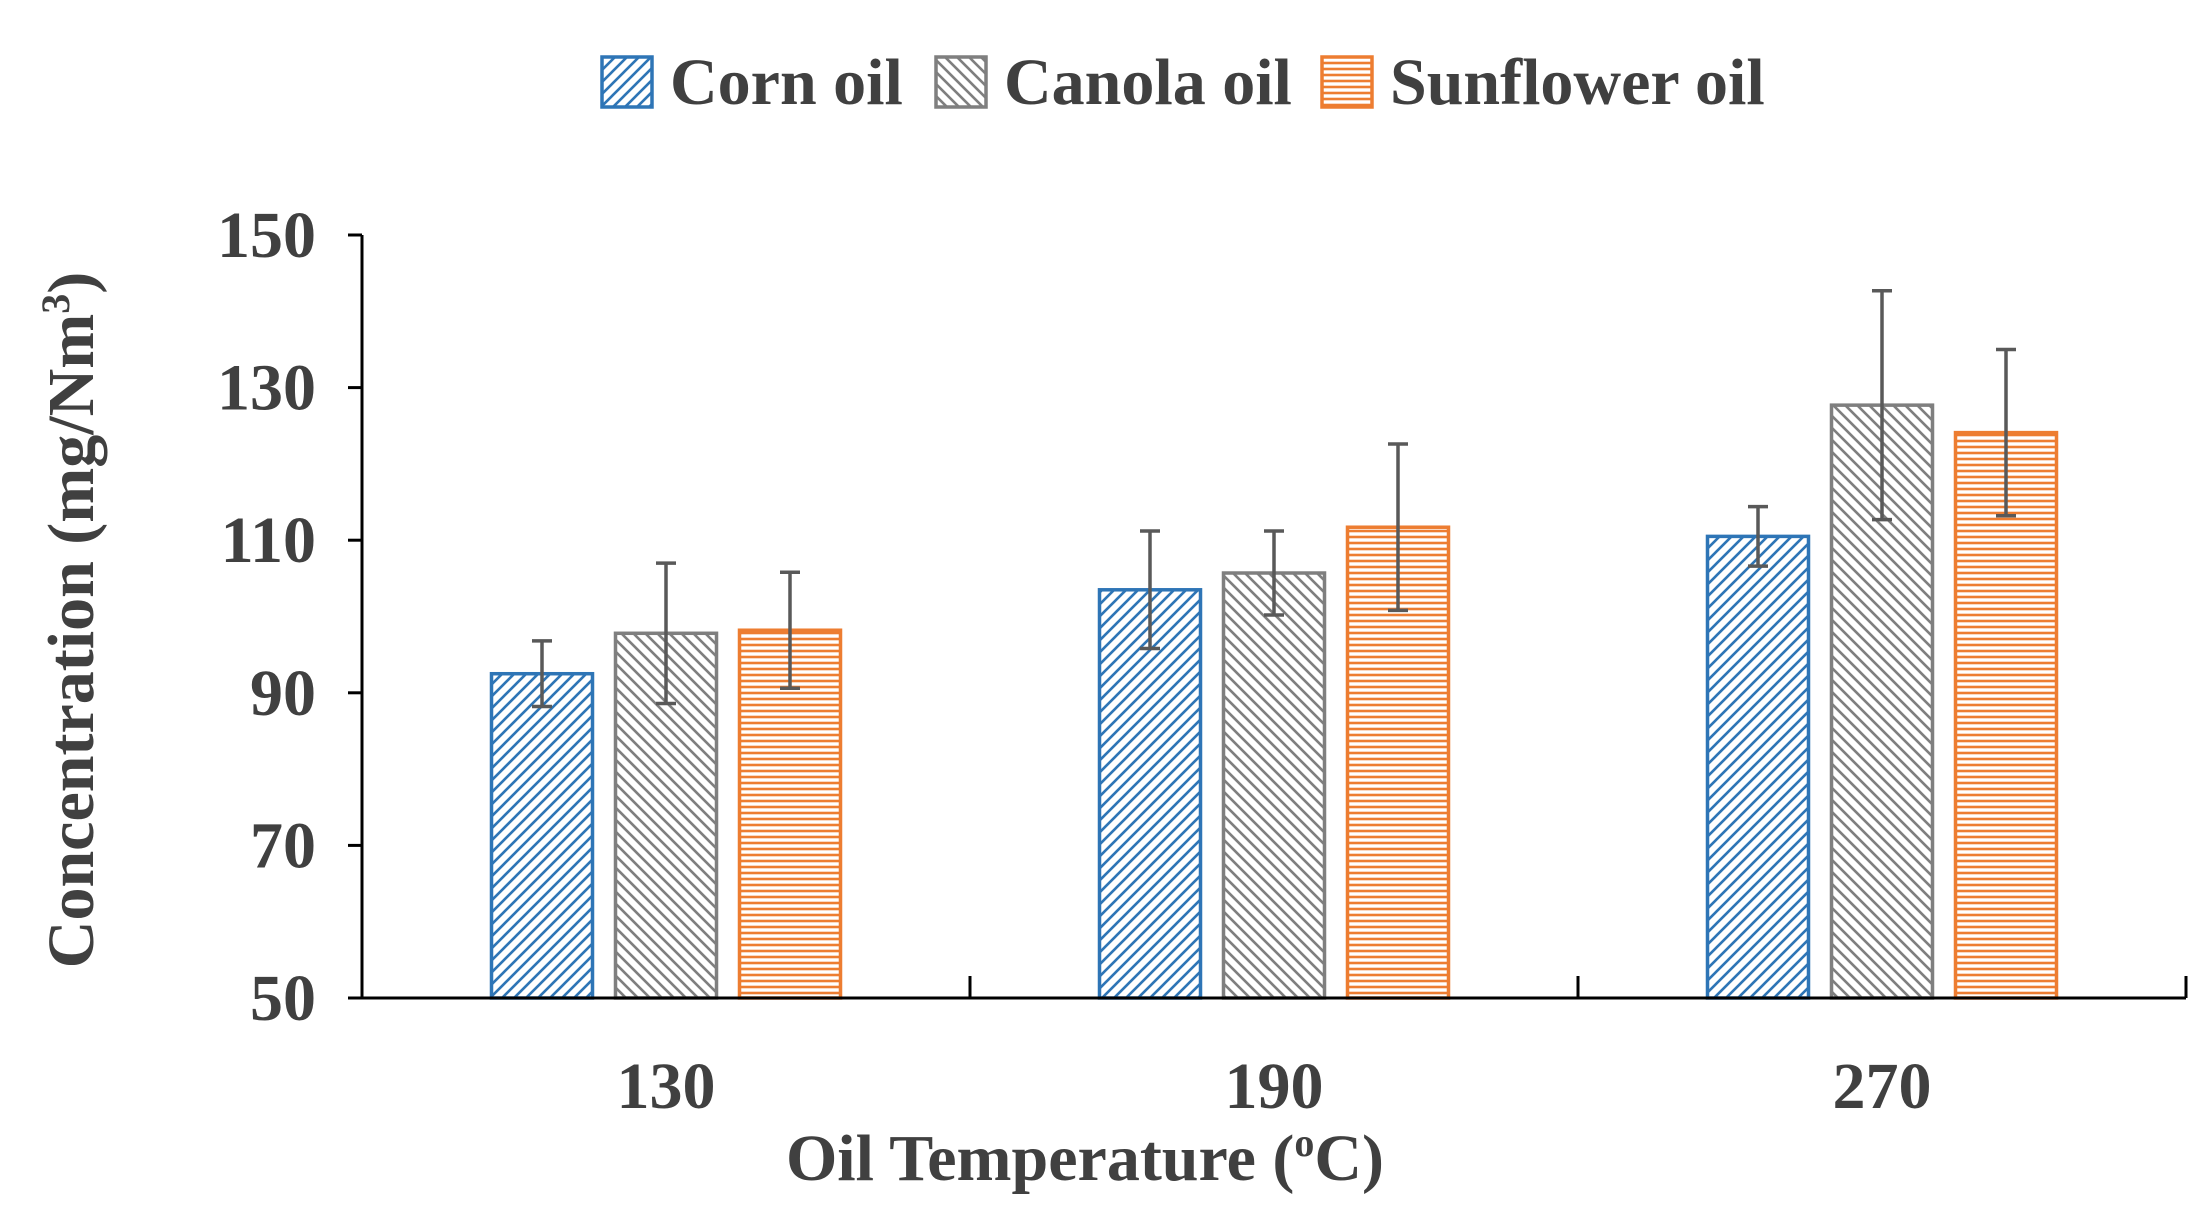 The image size is (2211, 1209). What do you see at coordinates (266, 388) in the screenshot?
I see `y-tick-label: 130` at bounding box center [266, 388].